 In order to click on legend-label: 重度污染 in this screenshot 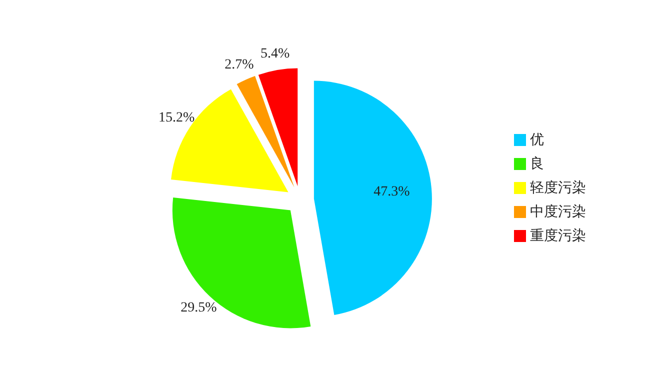, I will do `click(558, 236)`.